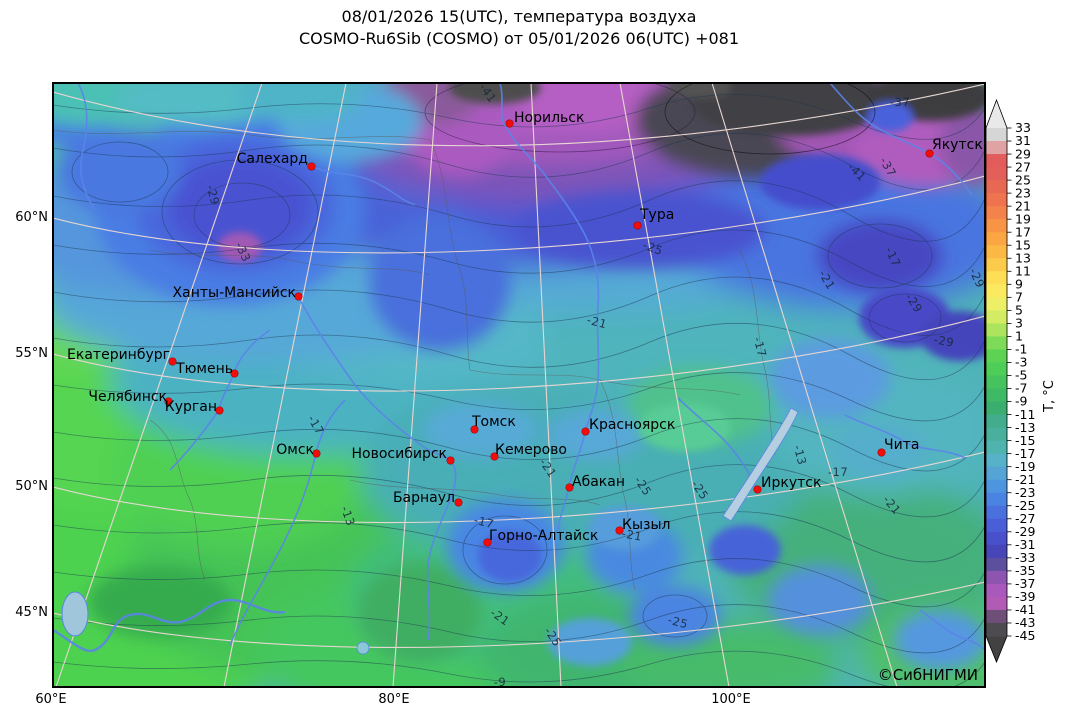 This screenshot has width=1071, height=719. I want to click on city-label: Салехард, so click(272, 159).